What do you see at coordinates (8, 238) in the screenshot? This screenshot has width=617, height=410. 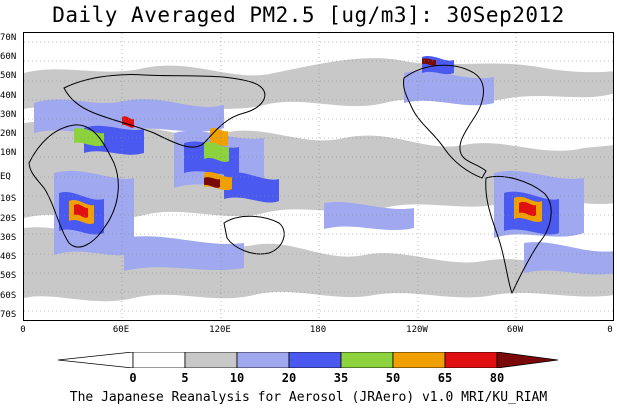 I see `lat-label: 30S` at bounding box center [8, 238].